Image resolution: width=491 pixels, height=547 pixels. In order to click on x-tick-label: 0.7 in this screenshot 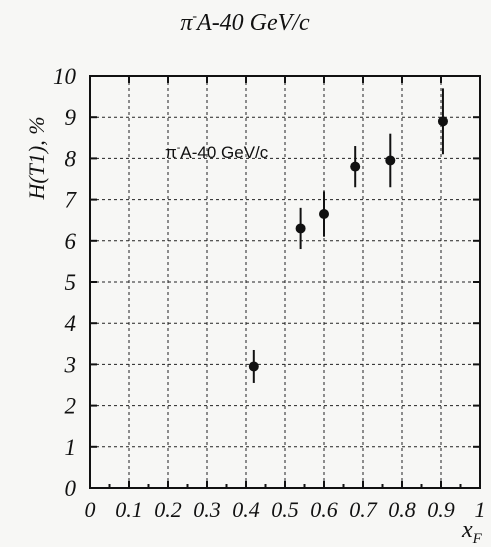, I will do `click(363, 509)`.